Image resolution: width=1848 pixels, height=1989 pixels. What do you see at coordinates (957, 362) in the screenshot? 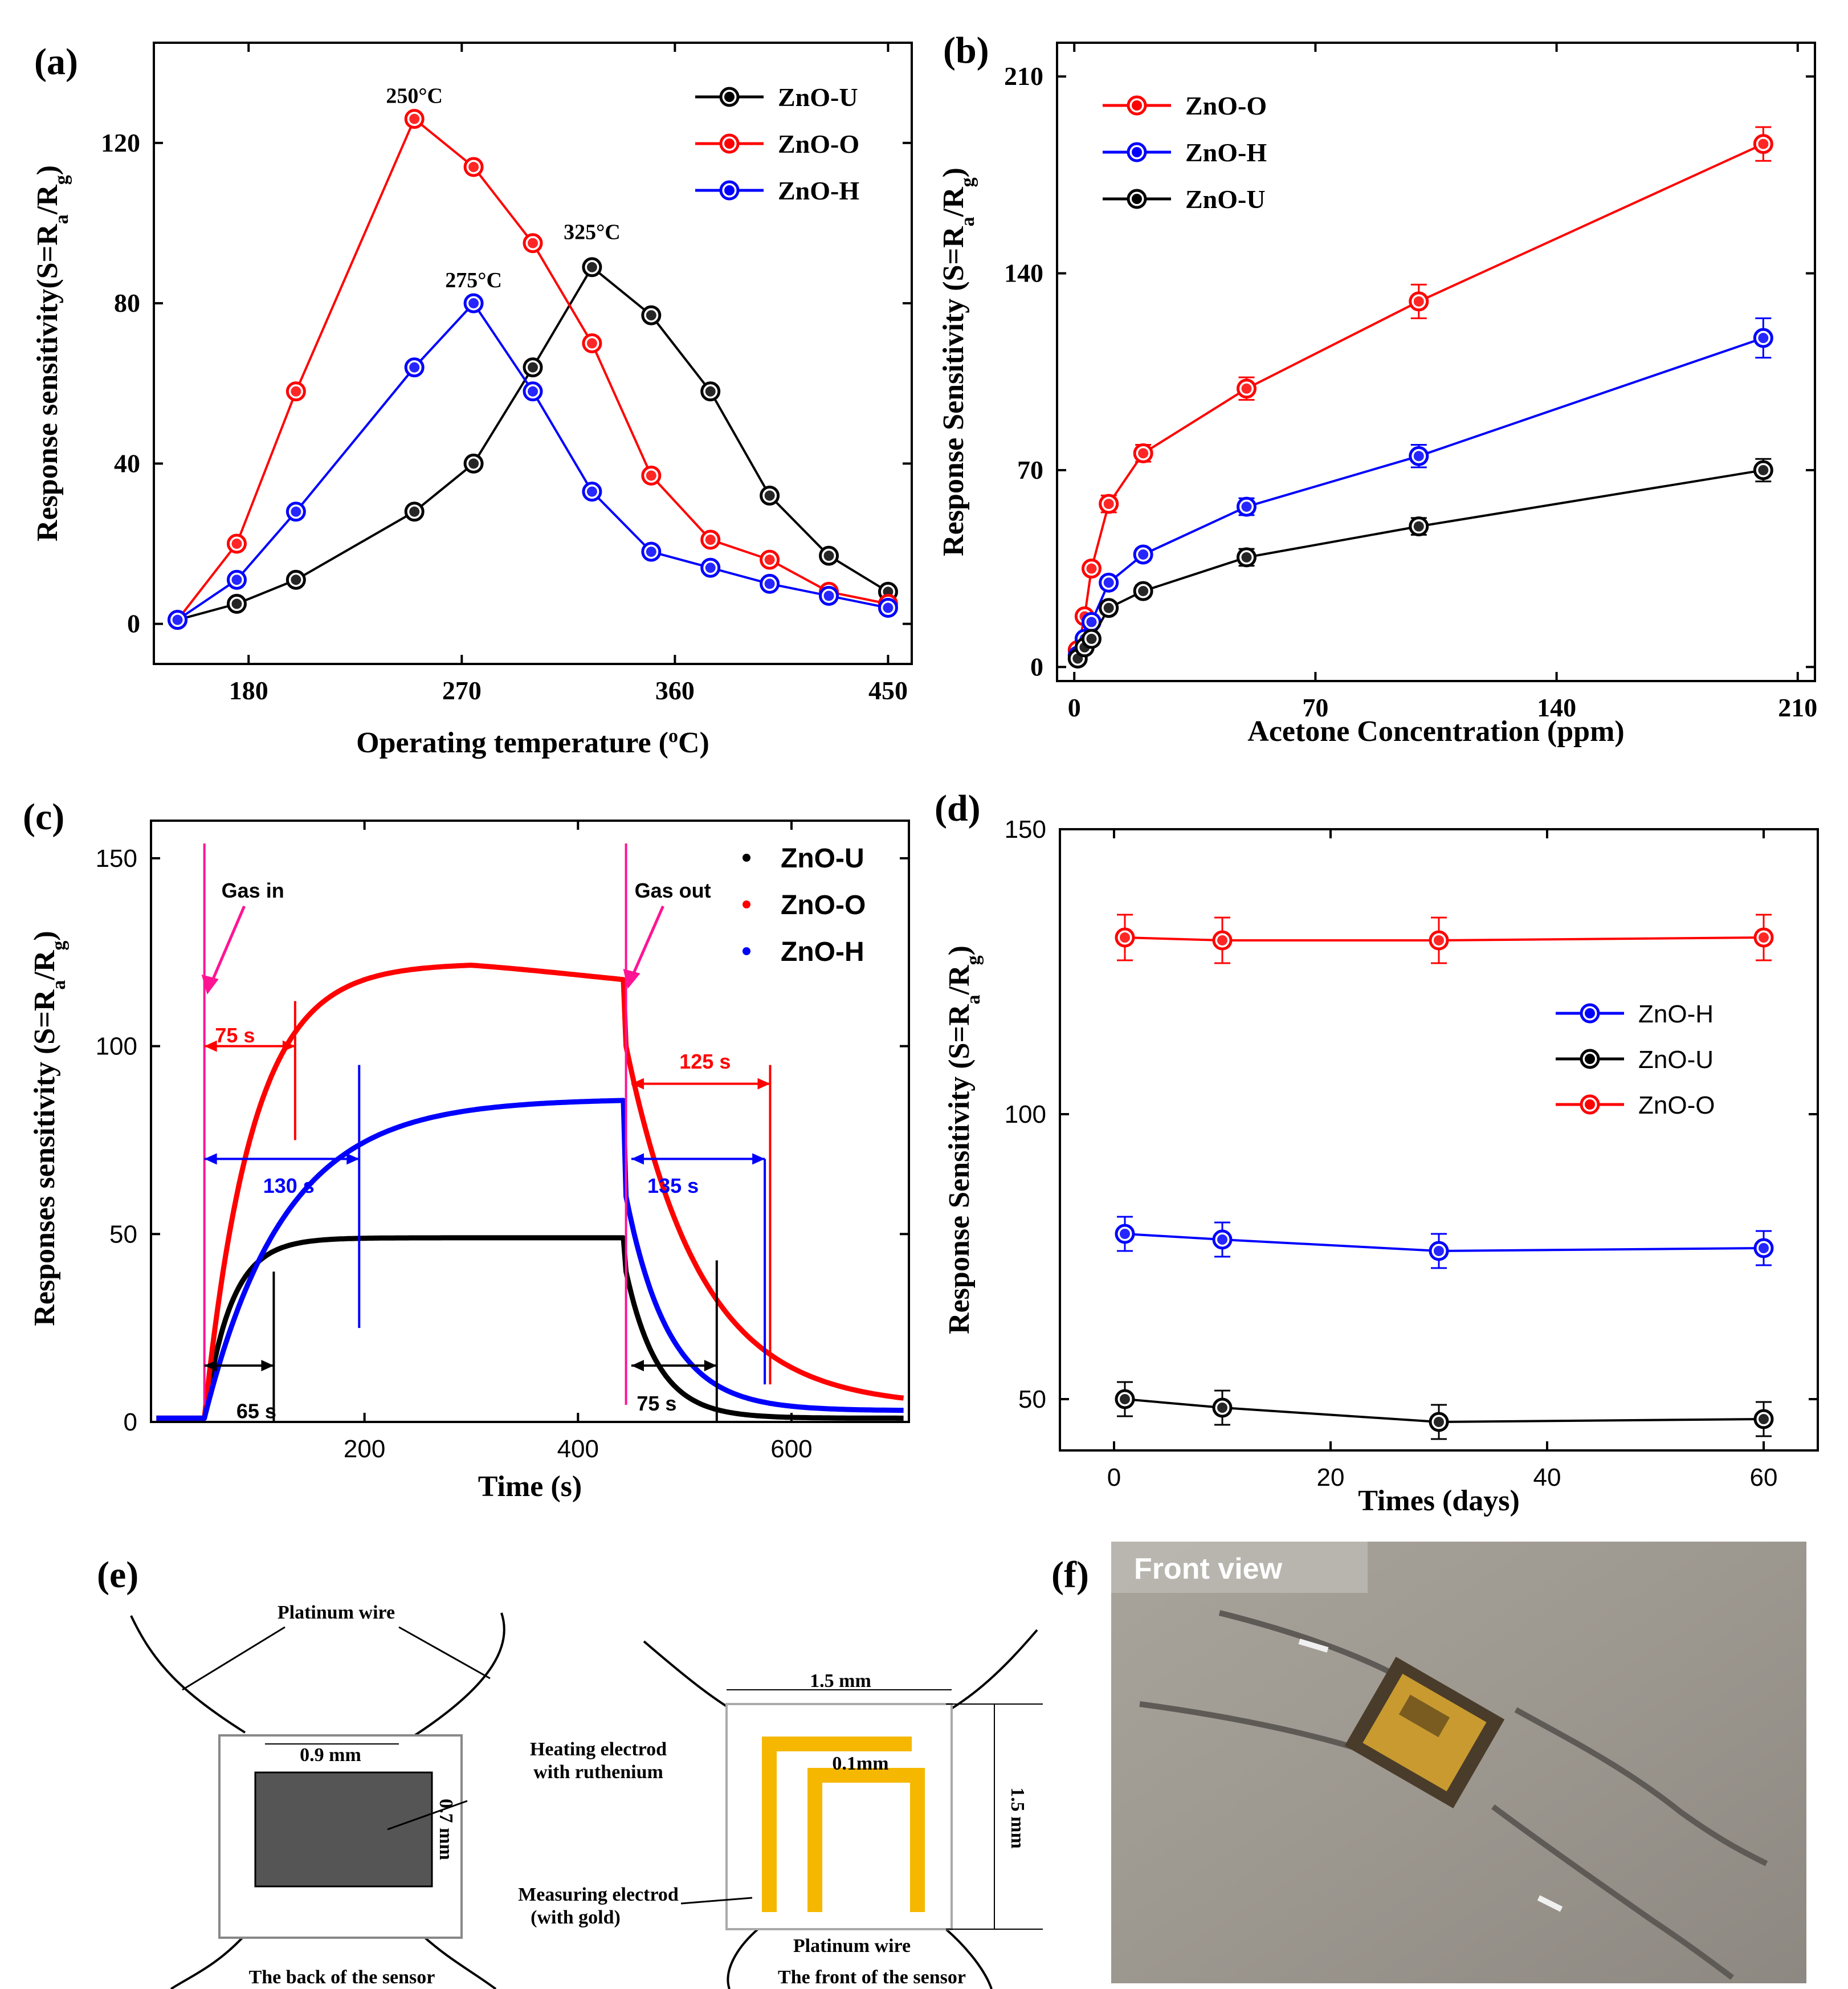
I see `panel-b-ylabel: Response Sensitivity (S=Ra/Rg)` at bounding box center [957, 362].